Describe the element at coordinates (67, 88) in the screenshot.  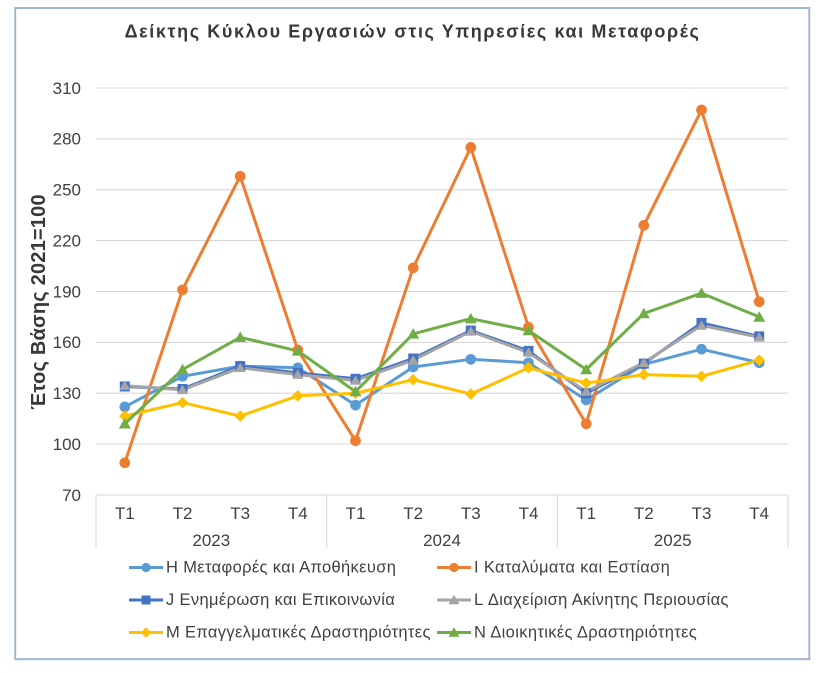
I see `svg-text: 310` at that location.